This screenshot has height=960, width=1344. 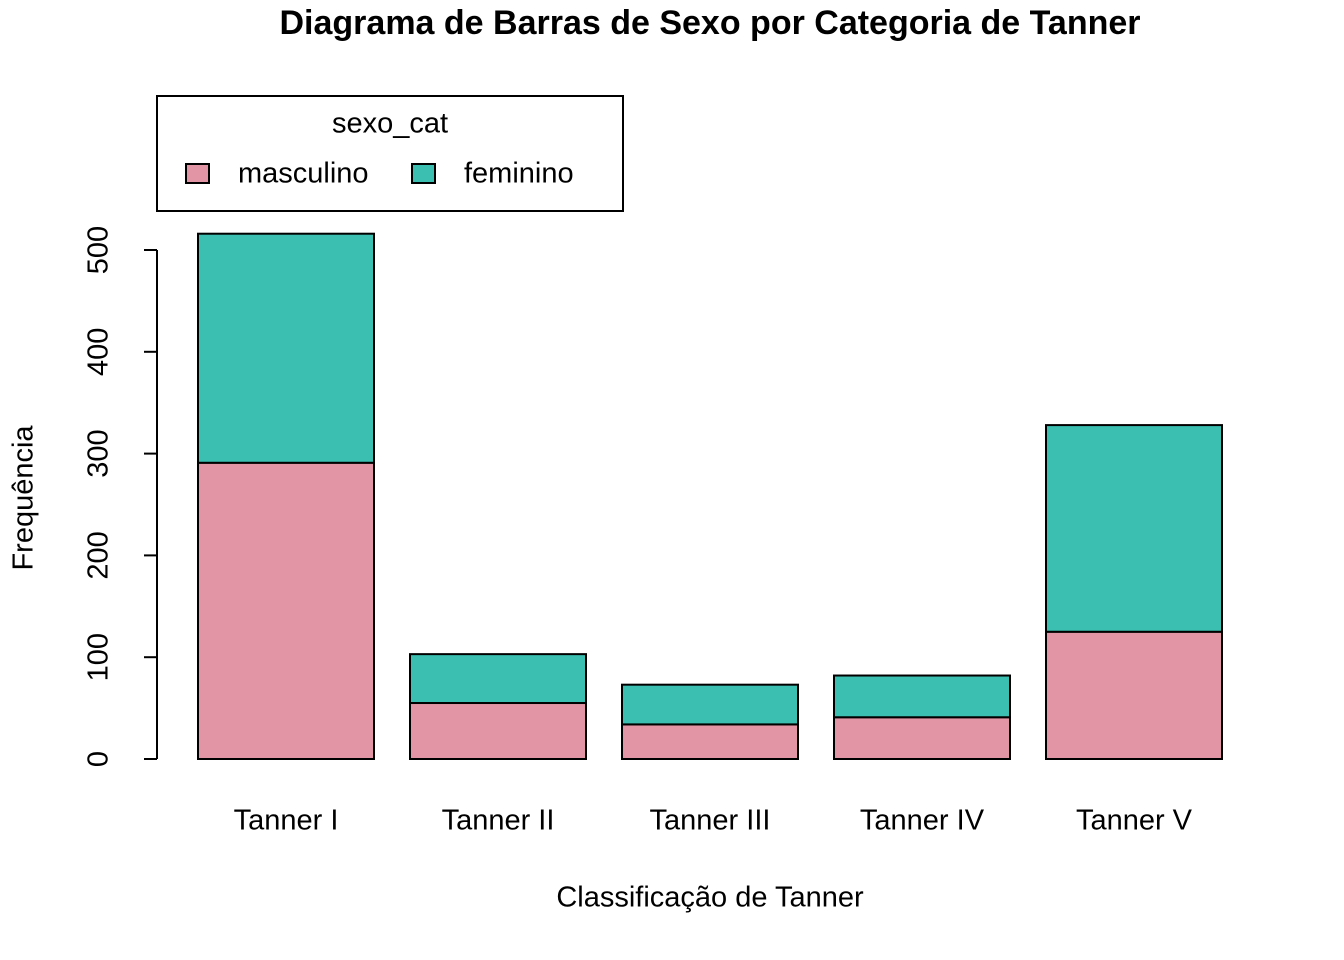 I want to click on y-tick-label: 200, so click(x=99, y=555).